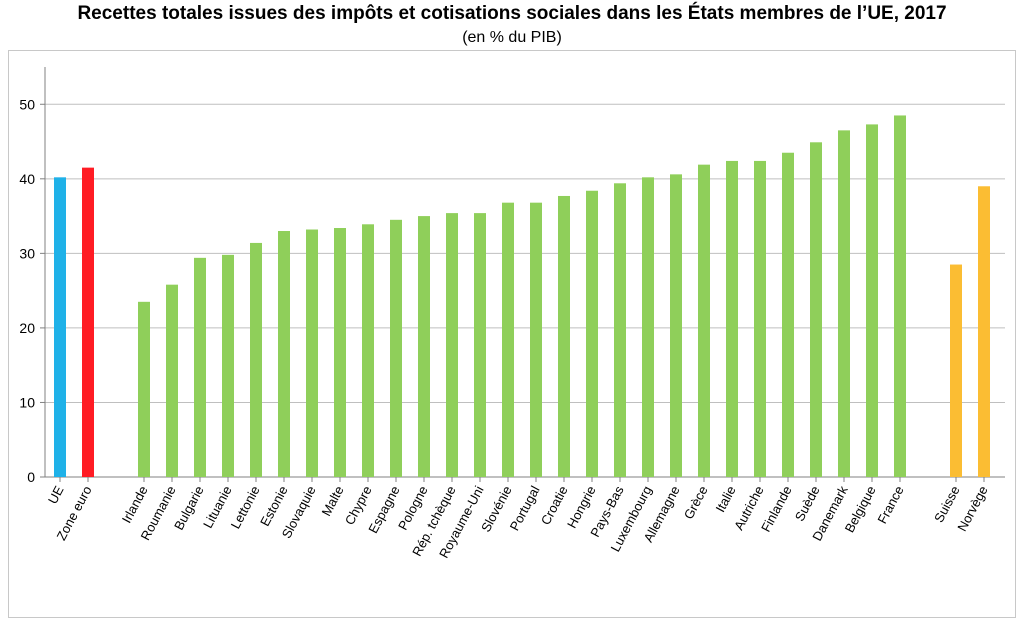  Describe the element at coordinates (27, 179) in the screenshot. I see `y-tick-label: 40` at that location.